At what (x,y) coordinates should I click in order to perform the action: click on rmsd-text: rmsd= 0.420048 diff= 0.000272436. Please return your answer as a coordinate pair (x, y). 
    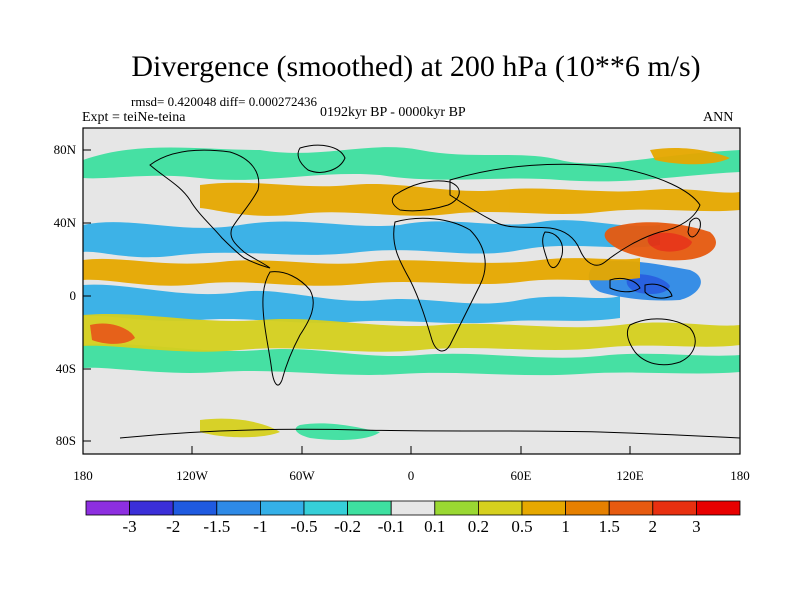
    Looking at the image, I should click on (224, 101).